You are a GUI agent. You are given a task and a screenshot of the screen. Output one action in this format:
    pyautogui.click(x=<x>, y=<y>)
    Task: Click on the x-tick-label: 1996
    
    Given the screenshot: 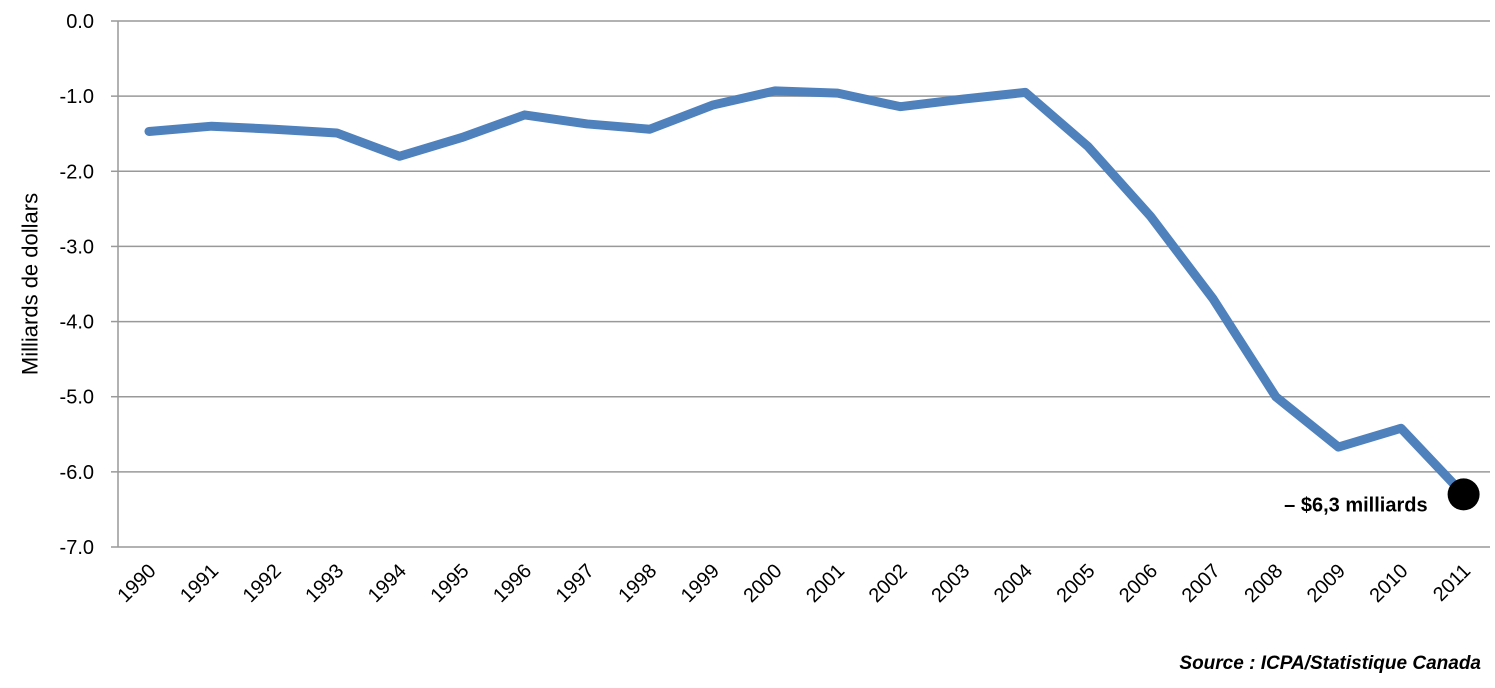 What is the action you would take?
    pyautogui.click(x=512, y=583)
    